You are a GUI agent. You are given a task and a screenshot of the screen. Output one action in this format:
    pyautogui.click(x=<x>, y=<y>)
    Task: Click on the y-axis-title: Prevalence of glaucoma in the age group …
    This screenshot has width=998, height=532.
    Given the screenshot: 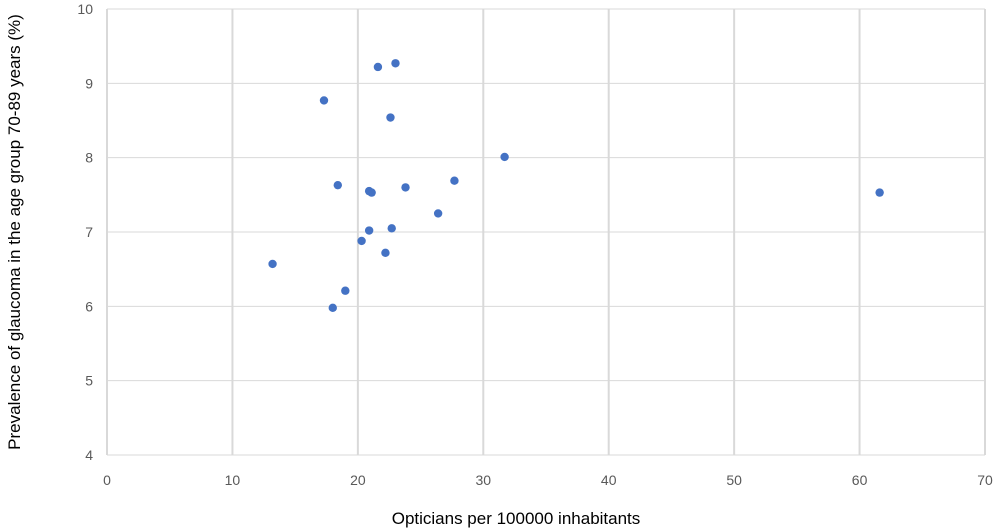 What is the action you would take?
    pyautogui.click(x=14, y=232)
    